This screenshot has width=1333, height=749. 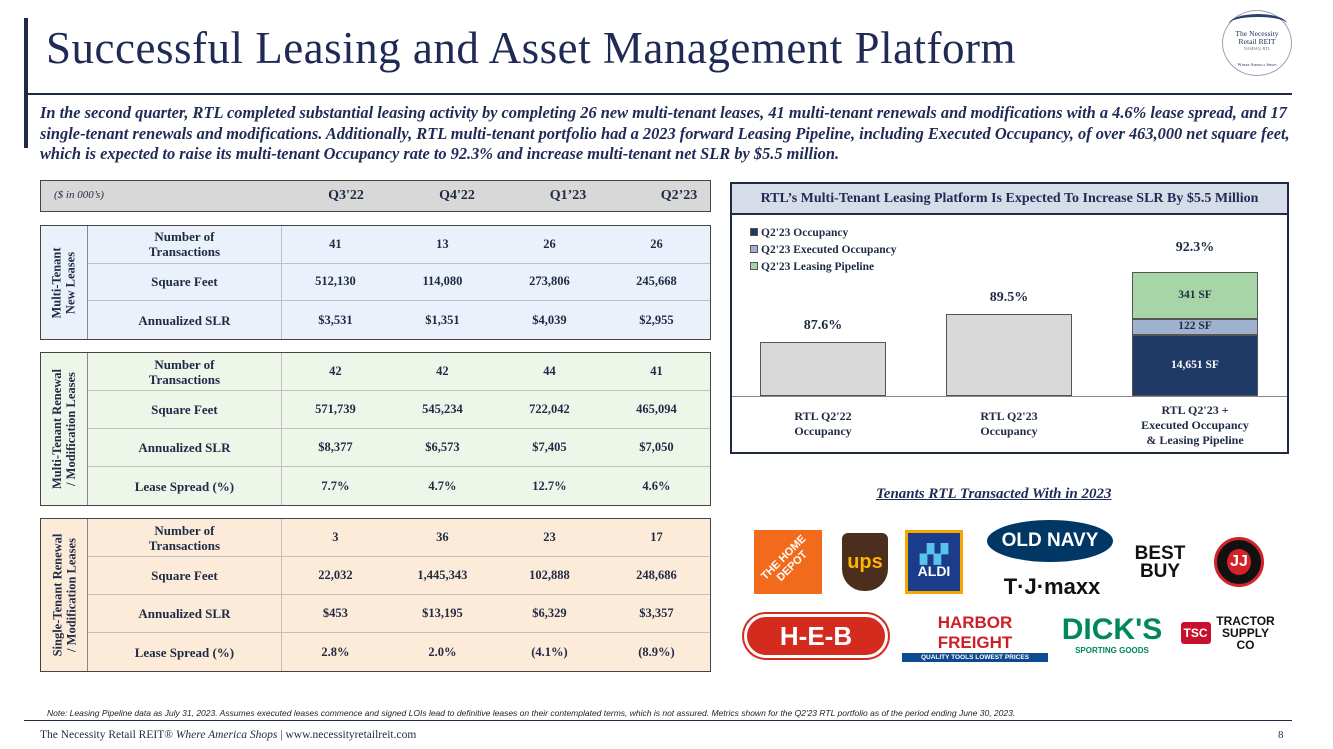 I want to click on row-label: Annualized SLR, so click(x=185, y=447).